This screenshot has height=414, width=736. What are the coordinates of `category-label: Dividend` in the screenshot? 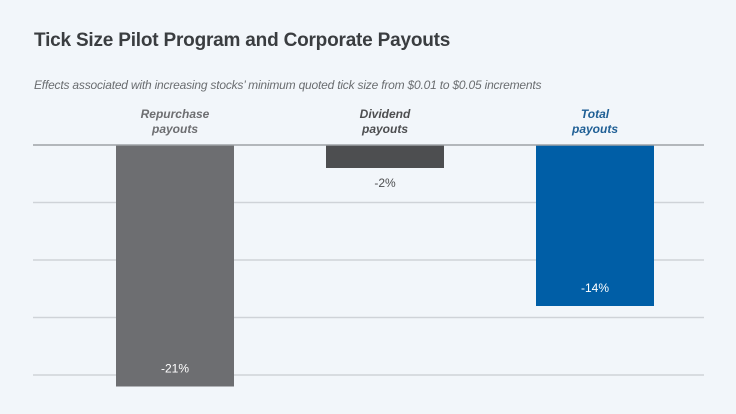 It's located at (385, 114).